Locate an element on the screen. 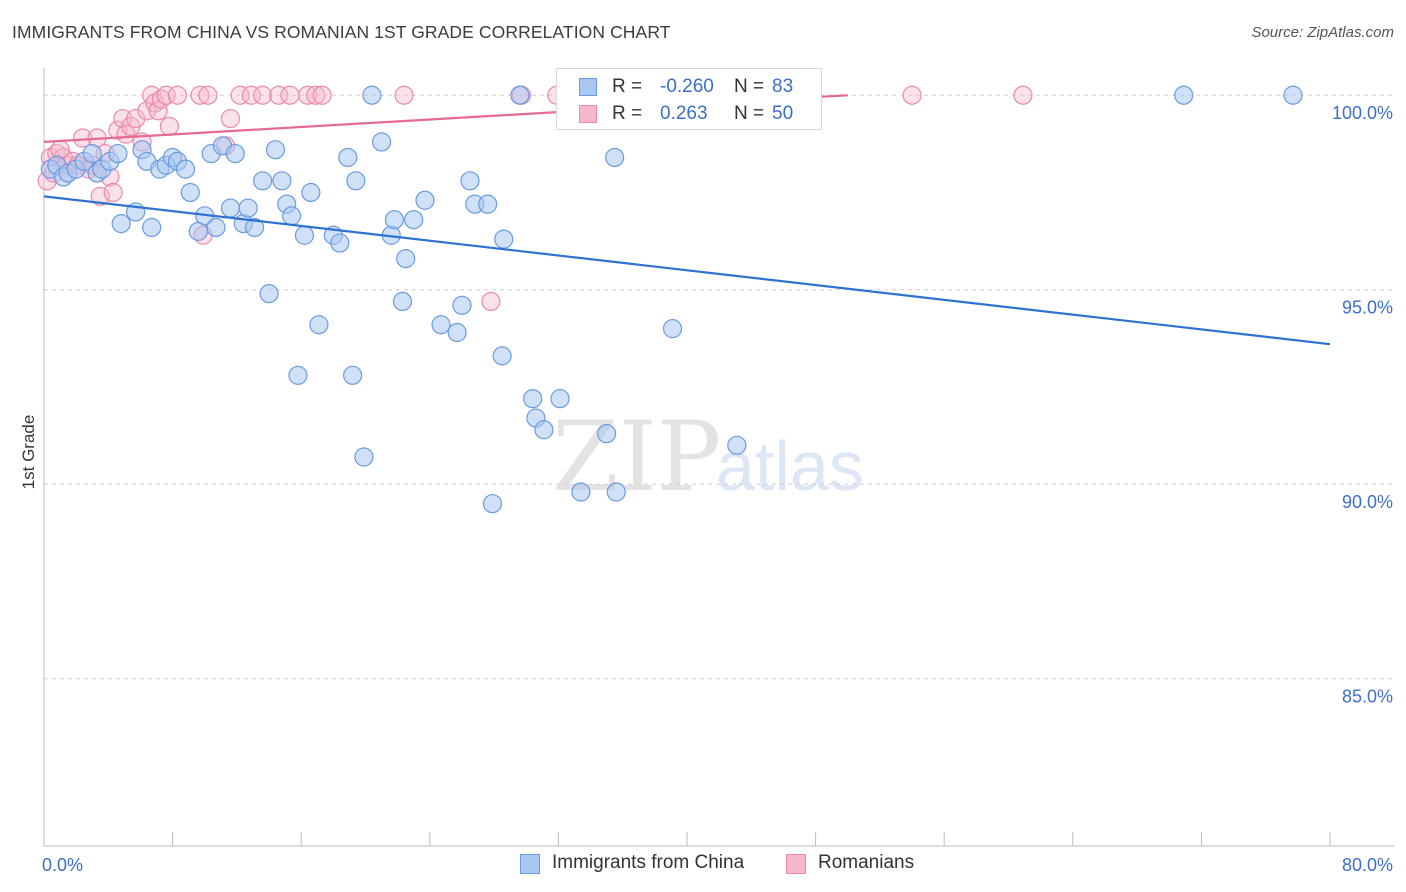 The width and height of the screenshot is (1406, 892). legend-row-romanians: R = 0.263 N = 50 is located at coordinates (689, 114).